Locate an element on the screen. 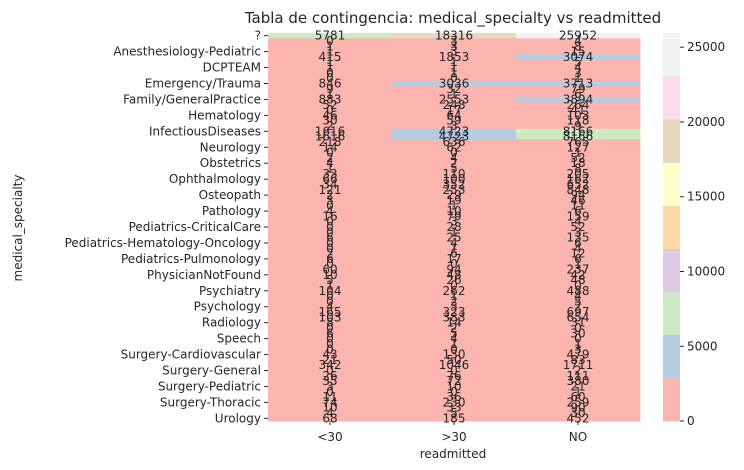 Image resolution: width=744 pixels, height=470 pixels. y-tick-label: Pathology is located at coordinates (231, 211).